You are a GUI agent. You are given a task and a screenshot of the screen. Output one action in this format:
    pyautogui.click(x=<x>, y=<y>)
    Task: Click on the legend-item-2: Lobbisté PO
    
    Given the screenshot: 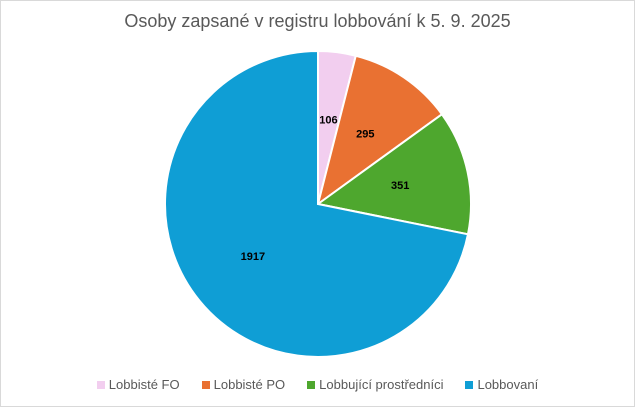 What is the action you would take?
    pyautogui.click(x=243, y=384)
    